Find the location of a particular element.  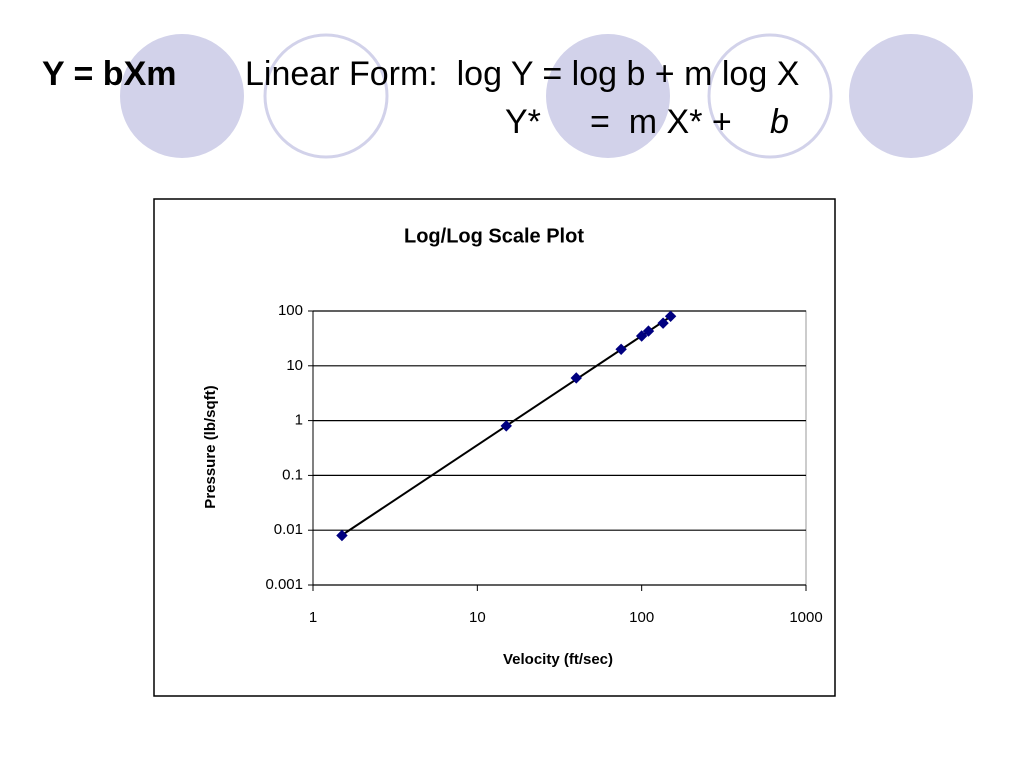

x-tick-label: 1000 is located at coordinates (805, 617).